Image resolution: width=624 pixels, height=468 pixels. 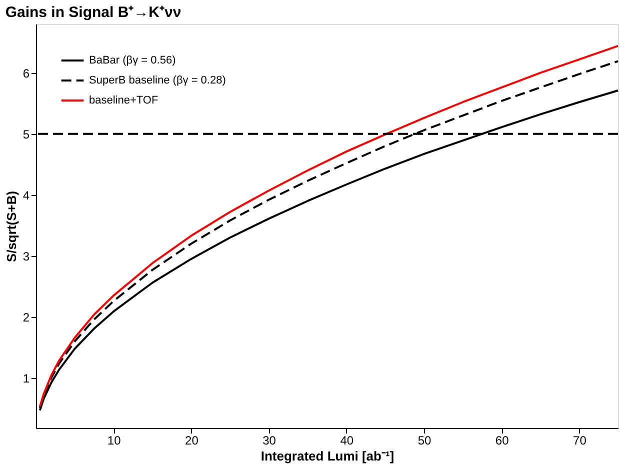 What do you see at coordinates (26, 195) in the screenshot?
I see `y-tick-label: 4` at bounding box center [26, 195].